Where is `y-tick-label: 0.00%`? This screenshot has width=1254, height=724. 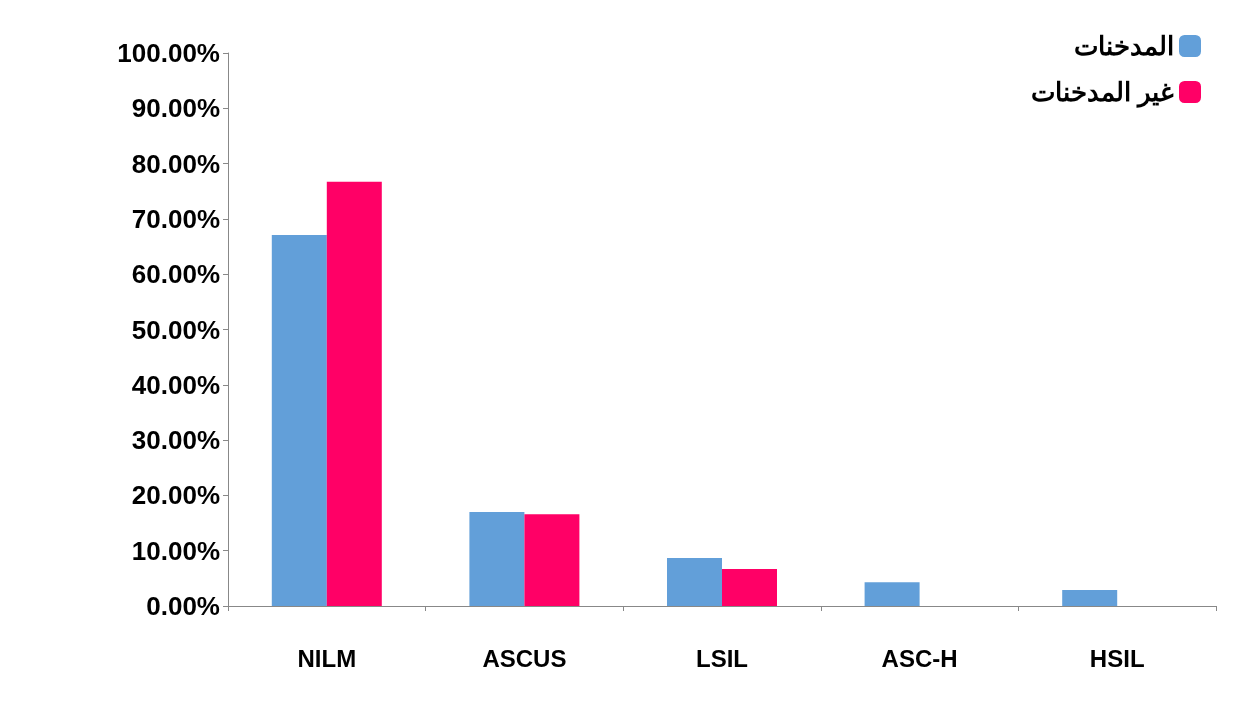
y-tick-label: 0.00% is located at coordinates (183, 606).